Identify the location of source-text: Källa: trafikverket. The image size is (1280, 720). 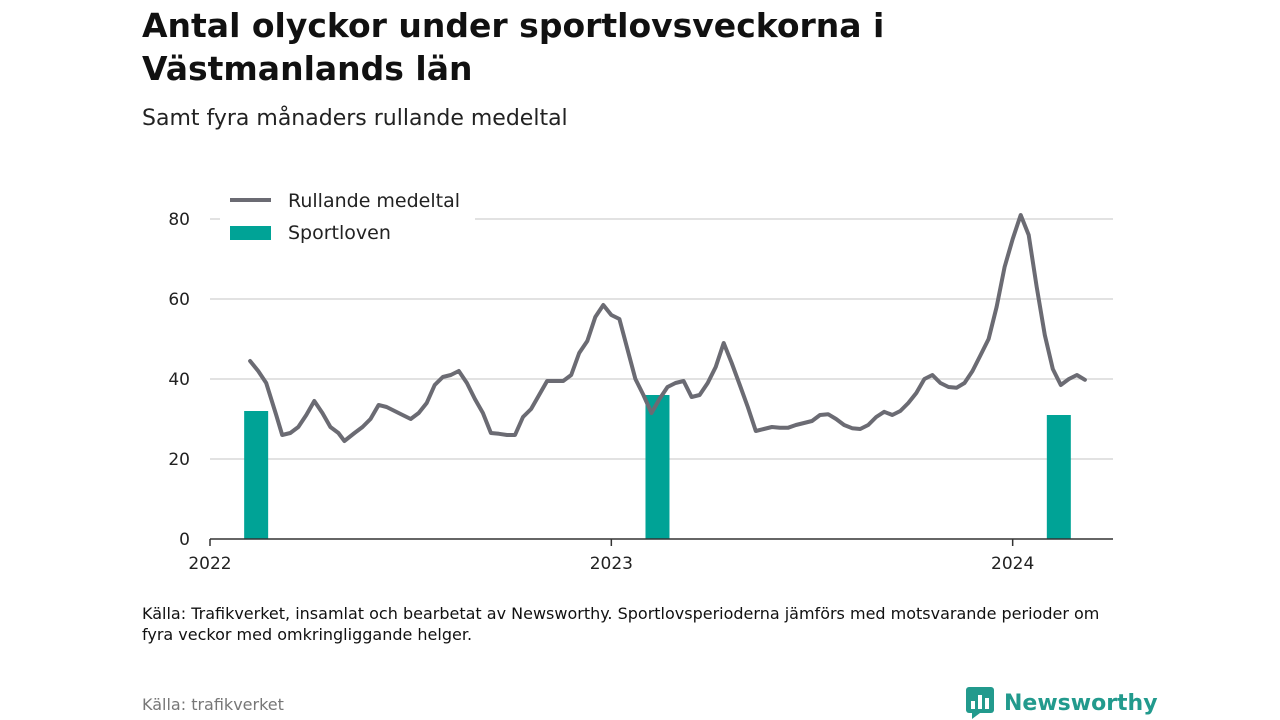
(213, 704).